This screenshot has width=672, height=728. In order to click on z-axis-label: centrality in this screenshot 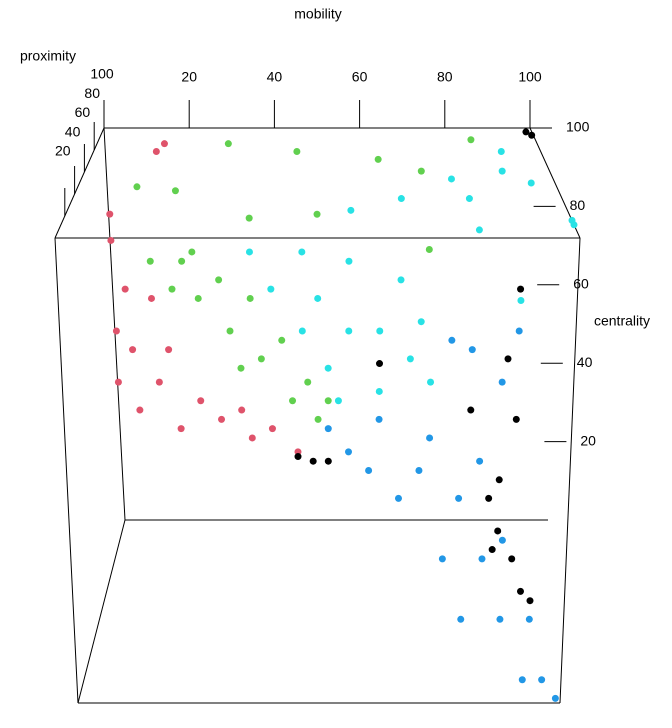, I will do `click(622, 321)`.